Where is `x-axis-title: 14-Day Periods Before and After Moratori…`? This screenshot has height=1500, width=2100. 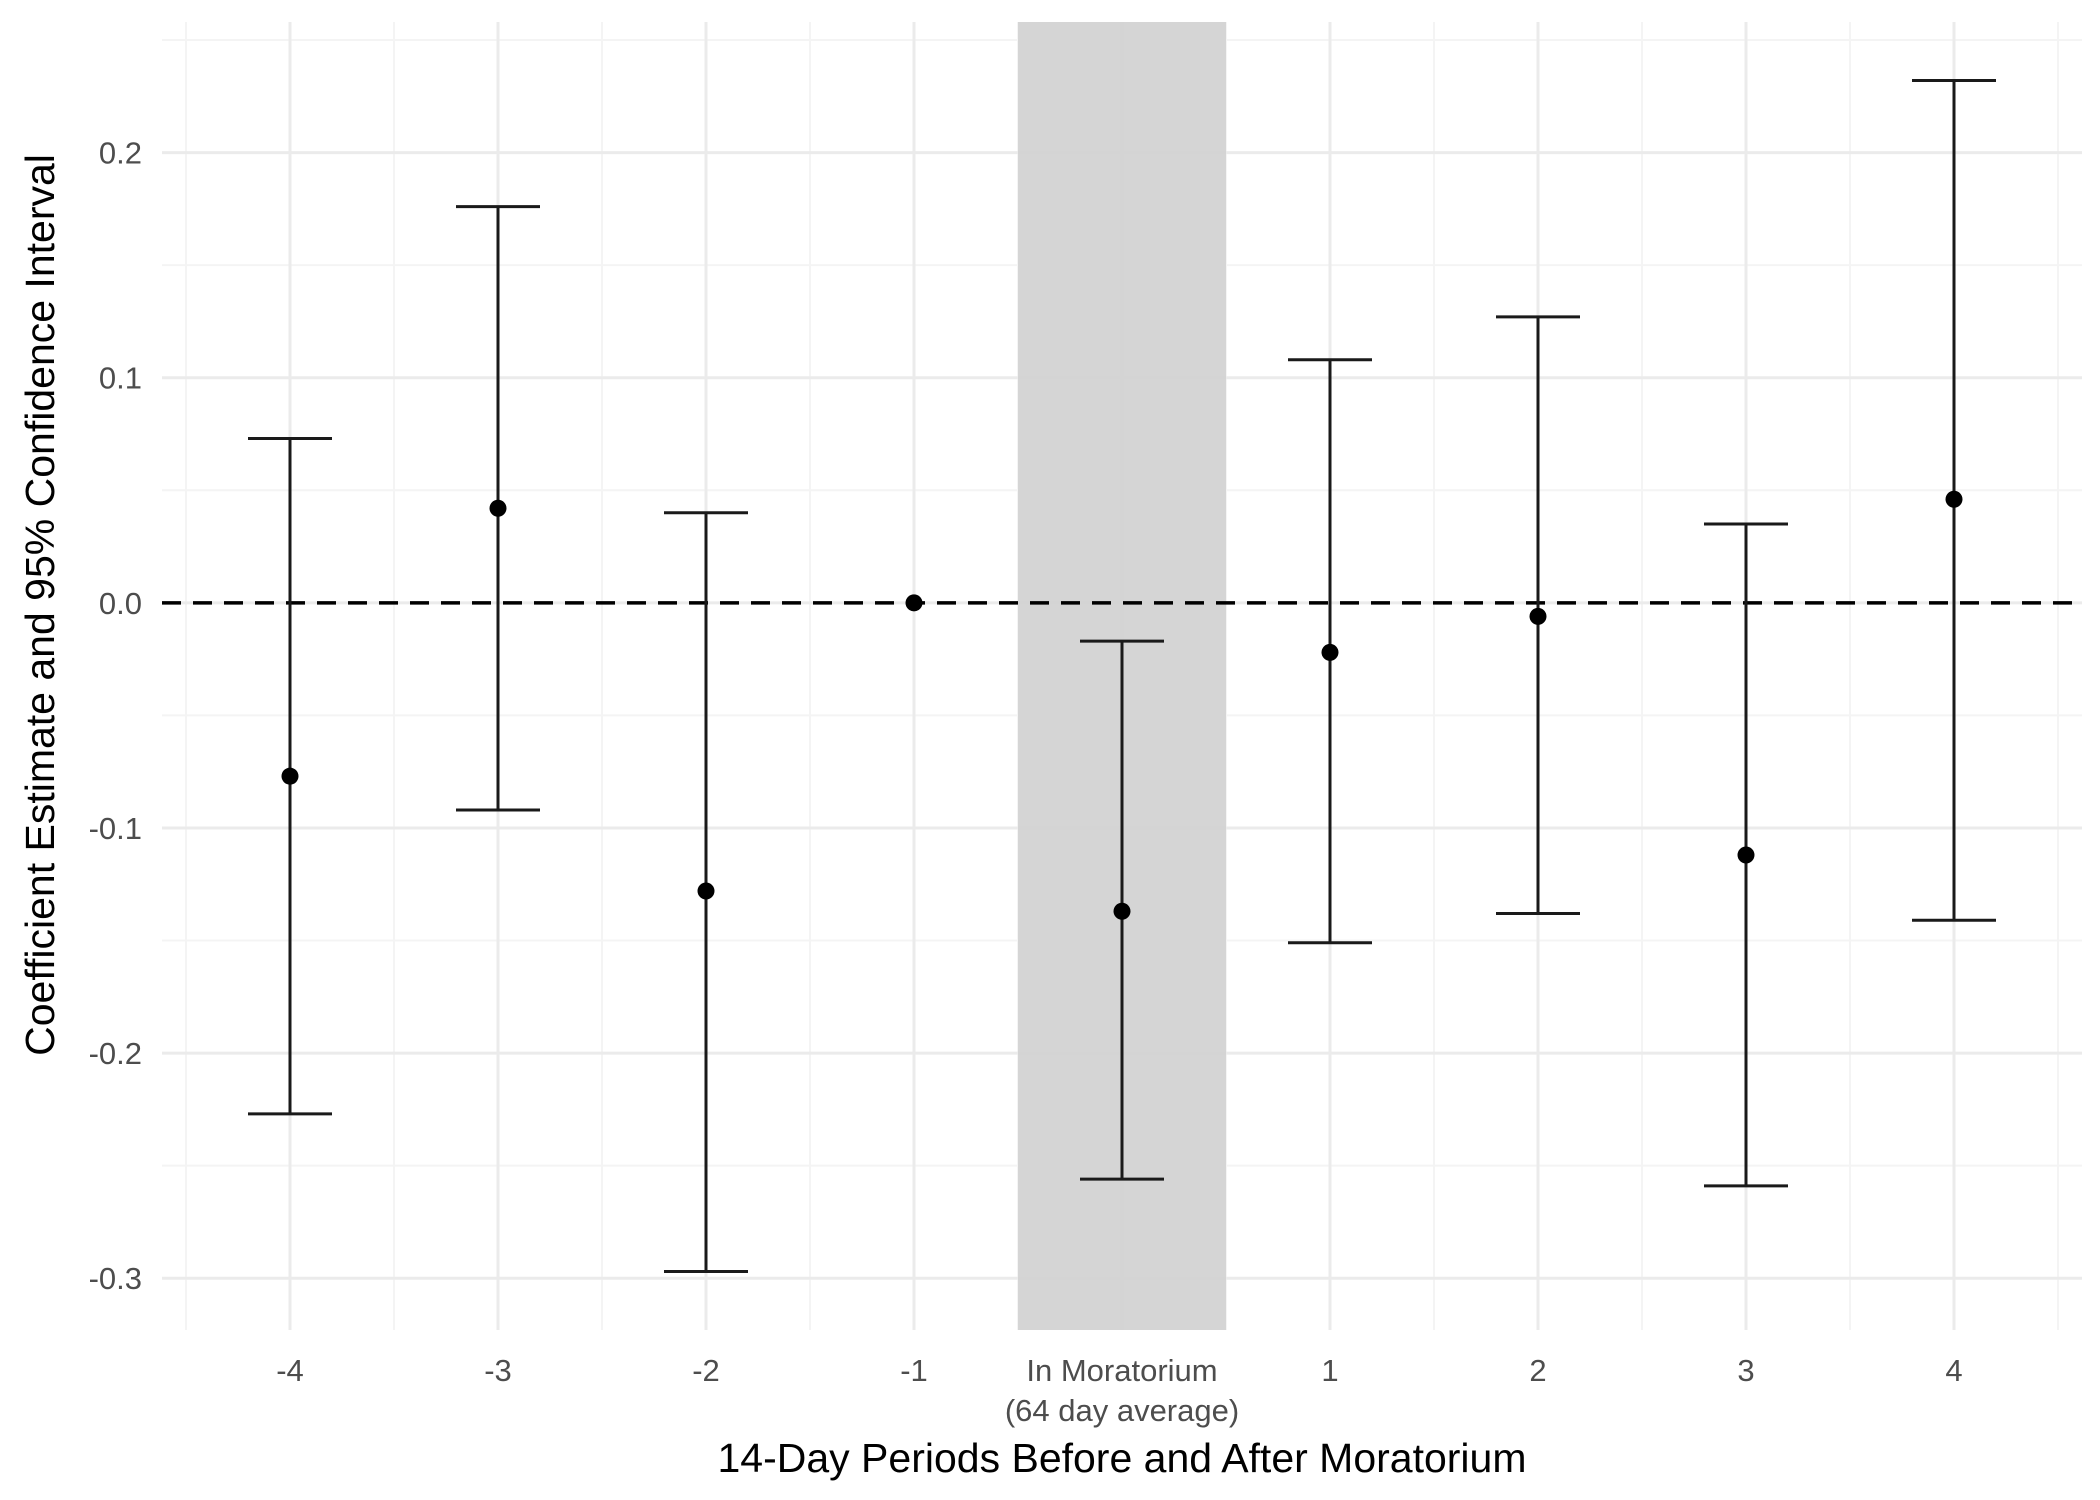 x-axis-title: 14-Day Periods Before and After Moratori… is located at coordinates (1122, 1458).